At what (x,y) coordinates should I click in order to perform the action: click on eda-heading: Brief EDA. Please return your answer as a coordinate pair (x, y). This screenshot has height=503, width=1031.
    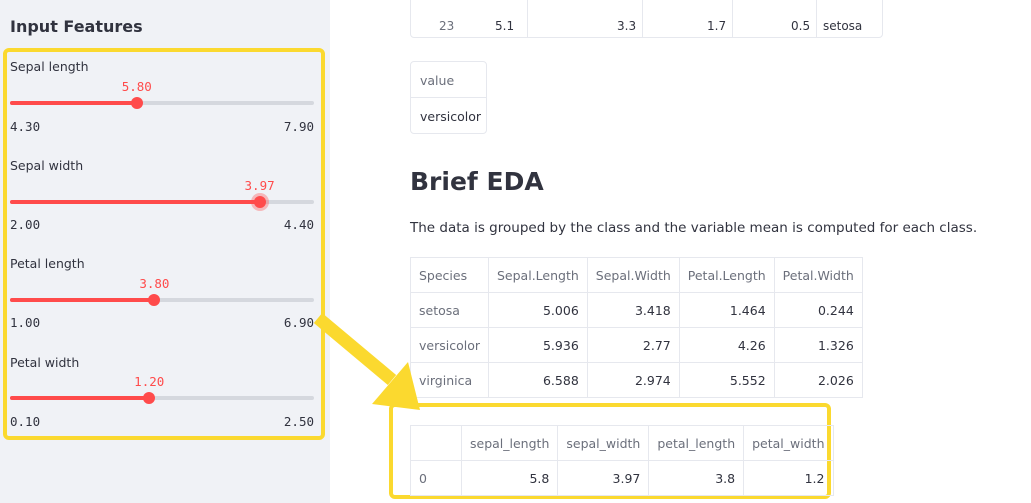
    Looking at the image, I should click on (477, 181).